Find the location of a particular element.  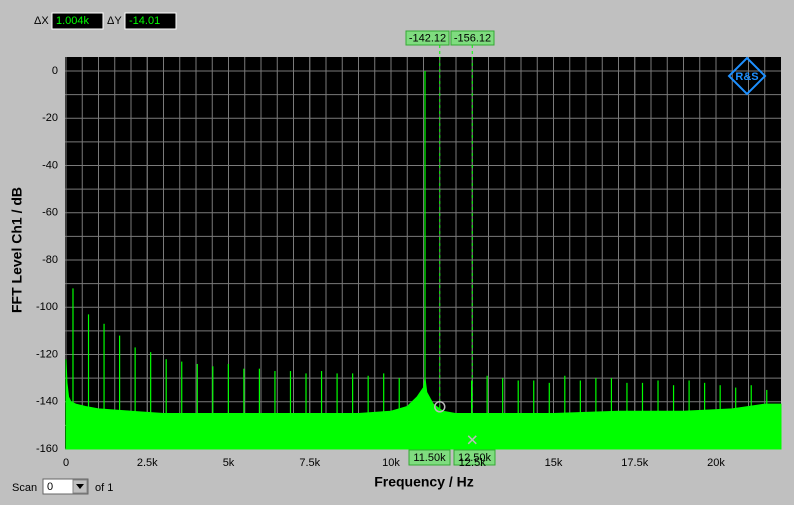

y-tick-label: -120 is located at coordinates (47, 354).